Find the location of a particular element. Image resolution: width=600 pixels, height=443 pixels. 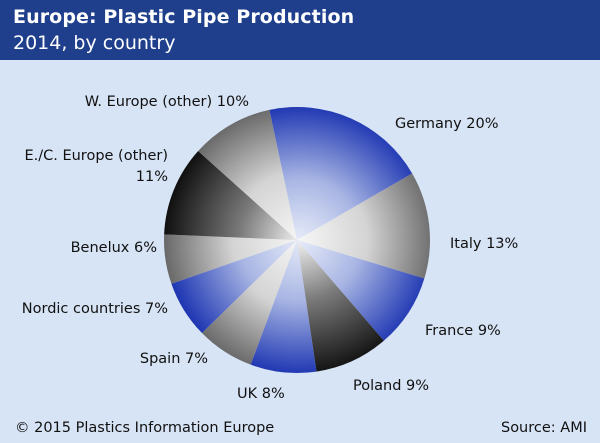

pie-label-spain: Spain 7% is located at coordinates (174, 359).